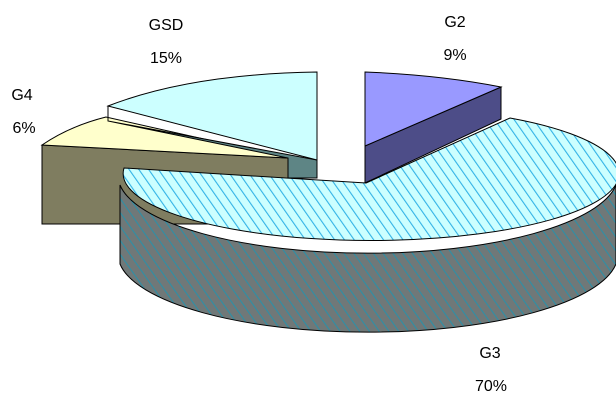  What do you see at coordinates (454, 55) in the screenshot?
I see `label-g2-value: 9%` at bounding box center [454, 55].